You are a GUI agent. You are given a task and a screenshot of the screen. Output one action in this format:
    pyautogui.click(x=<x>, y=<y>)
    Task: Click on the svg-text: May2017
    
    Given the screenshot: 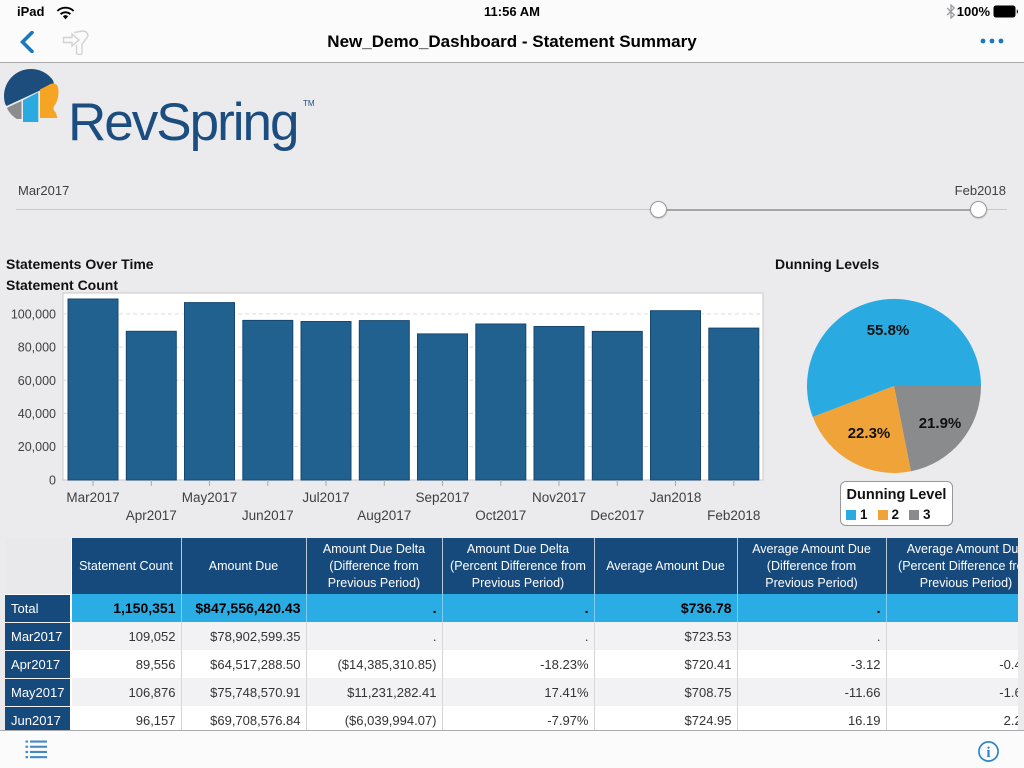 What is the action you would take?
    pyautogui.click(x=210, y=497)
    